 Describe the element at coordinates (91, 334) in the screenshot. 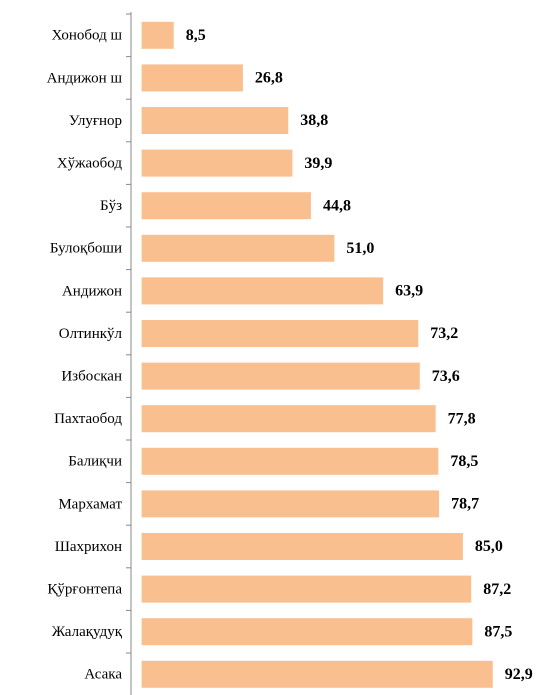

I see `y-tick-label: Олтинкўл` at that location.